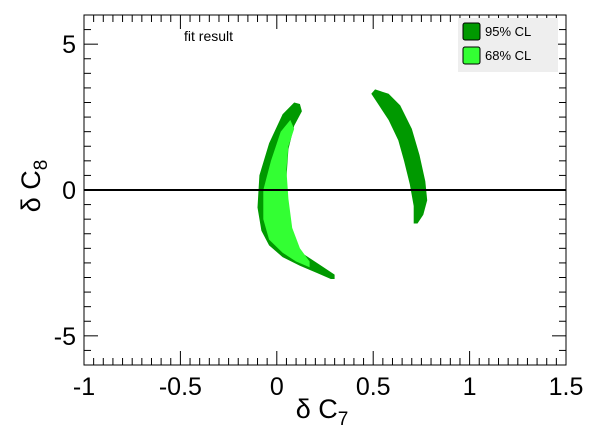 This screenshot has height=432, width=596. I want to click on x-tick-label: 1, so click(470, 387).